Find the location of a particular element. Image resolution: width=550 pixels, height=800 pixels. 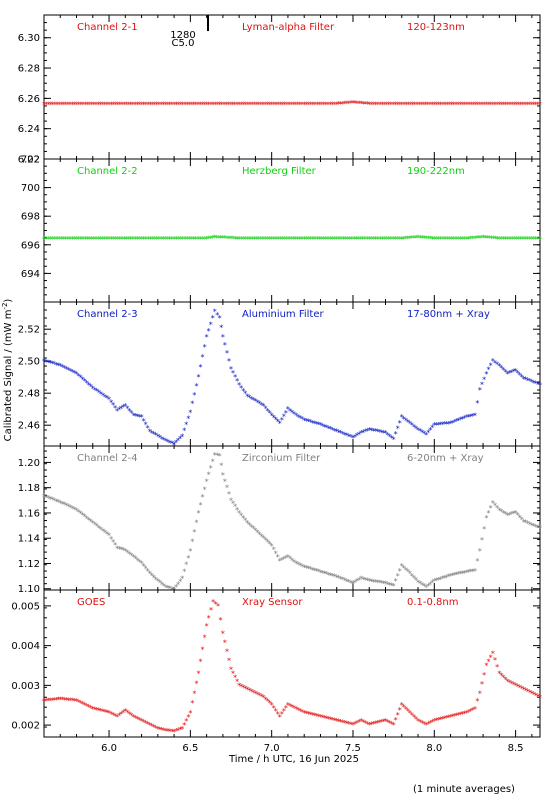

y-axis-title: Calibrated Signal / (mW m-2) is located at coordinates (7, 370).